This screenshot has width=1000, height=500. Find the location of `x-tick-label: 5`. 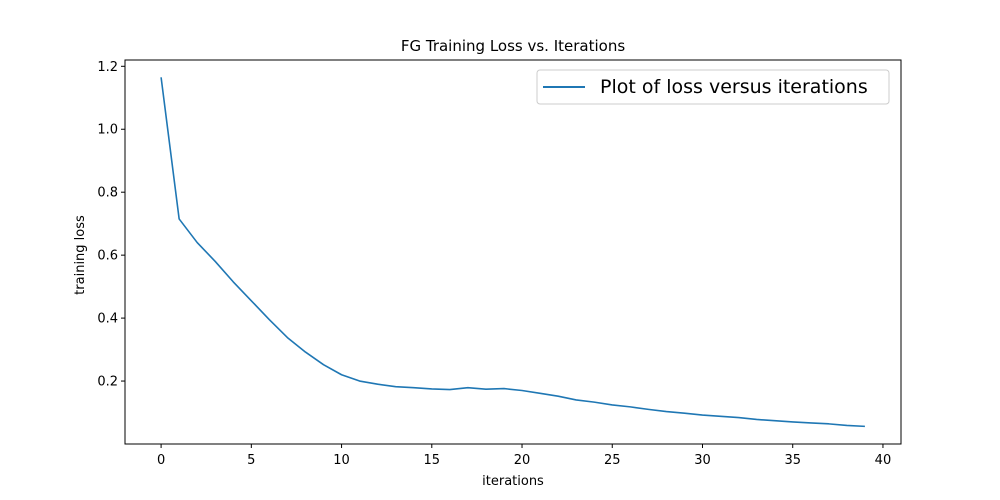

x-tick-label: 5 is located at coordinates (251, 460).